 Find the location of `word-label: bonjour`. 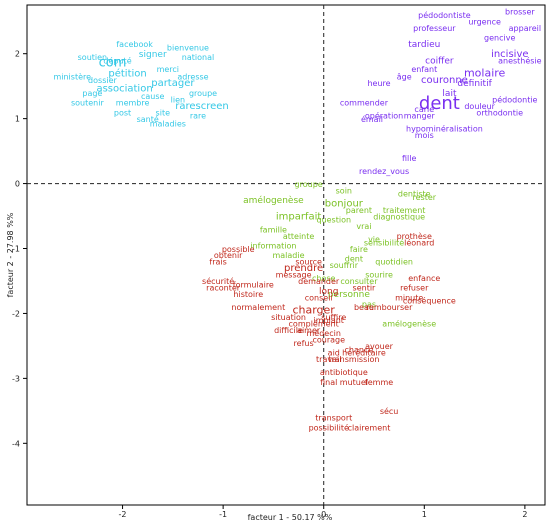

word-label: bonjour is located at coordinates (344, 203).